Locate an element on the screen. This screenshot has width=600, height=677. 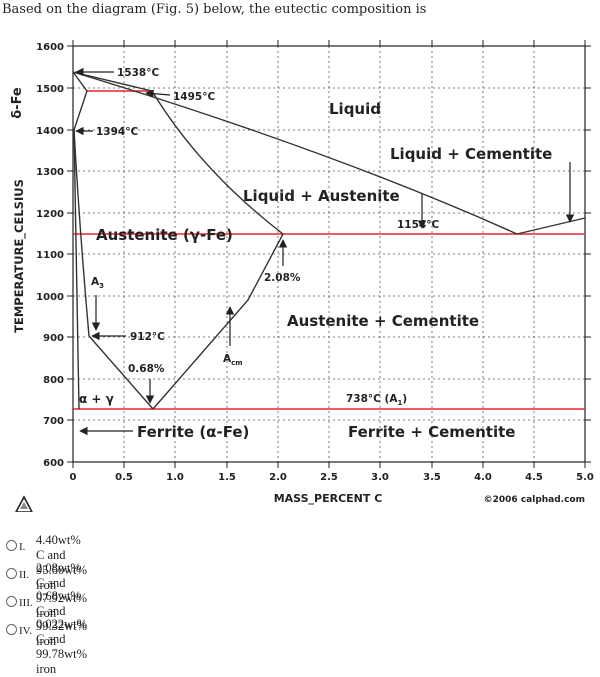
y-tick-label: 1600 is located at coordinates (50, 47).